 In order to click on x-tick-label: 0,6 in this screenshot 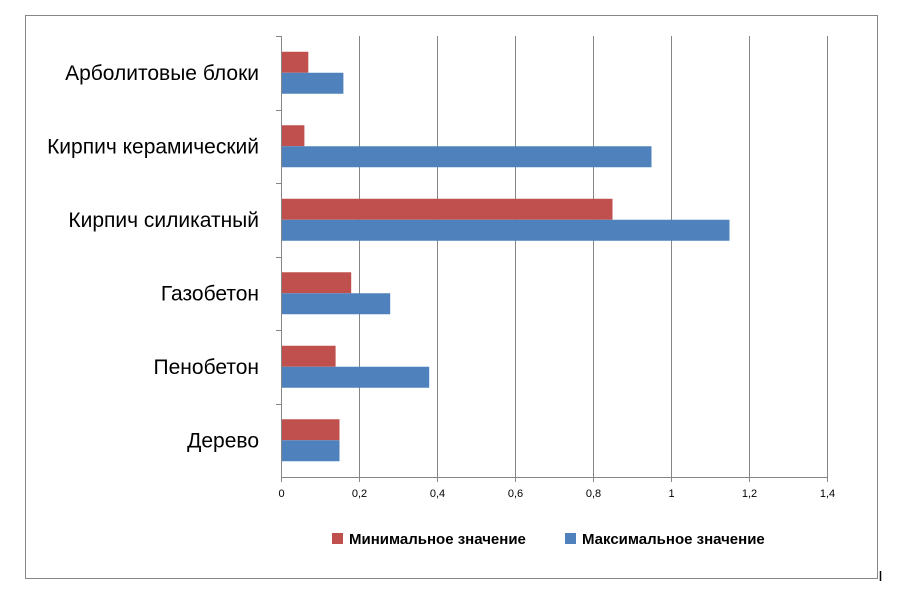, I will do `click(515, 494)`.